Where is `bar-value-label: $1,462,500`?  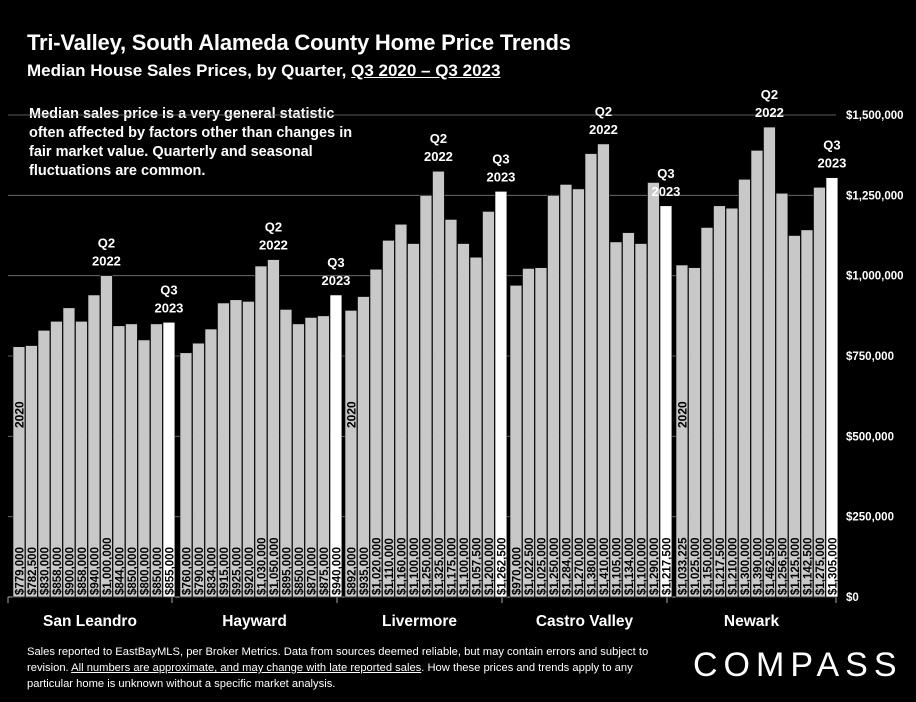
bar-value-label: $1,462,500 is located at coordinates (771, 566).